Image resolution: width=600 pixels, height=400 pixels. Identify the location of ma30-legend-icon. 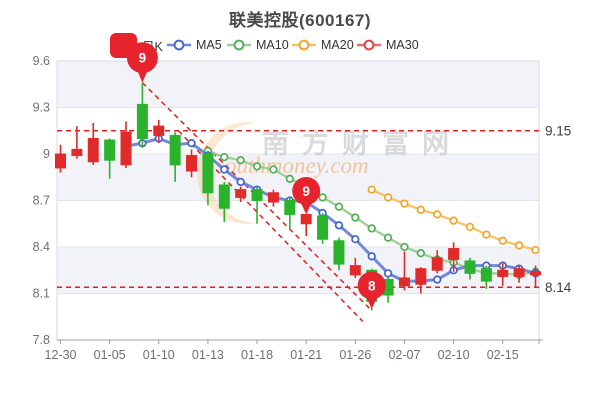
(369, 45).